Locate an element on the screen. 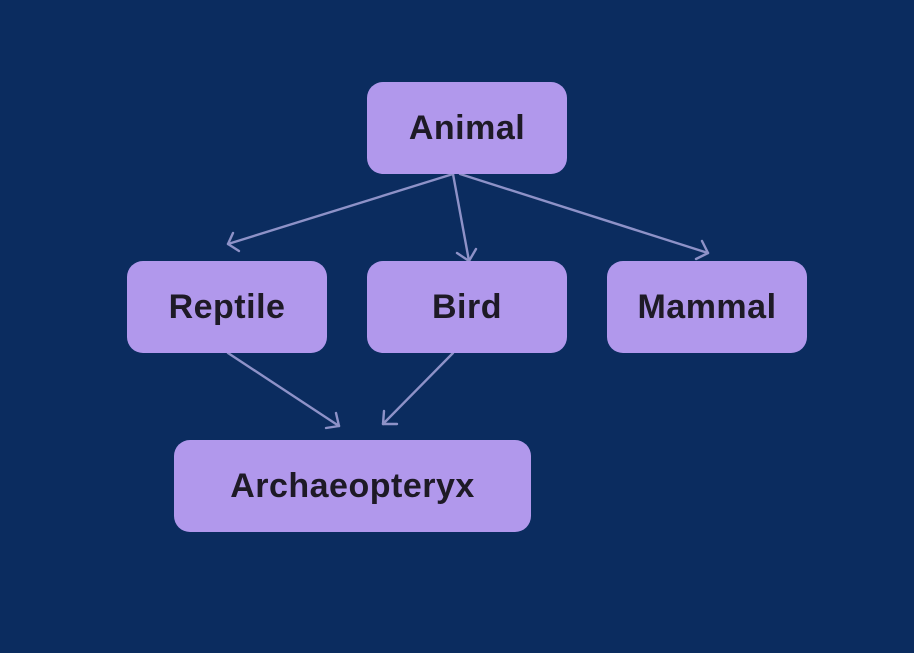  edge-animal-reptile is located at coordinates (340, 212).